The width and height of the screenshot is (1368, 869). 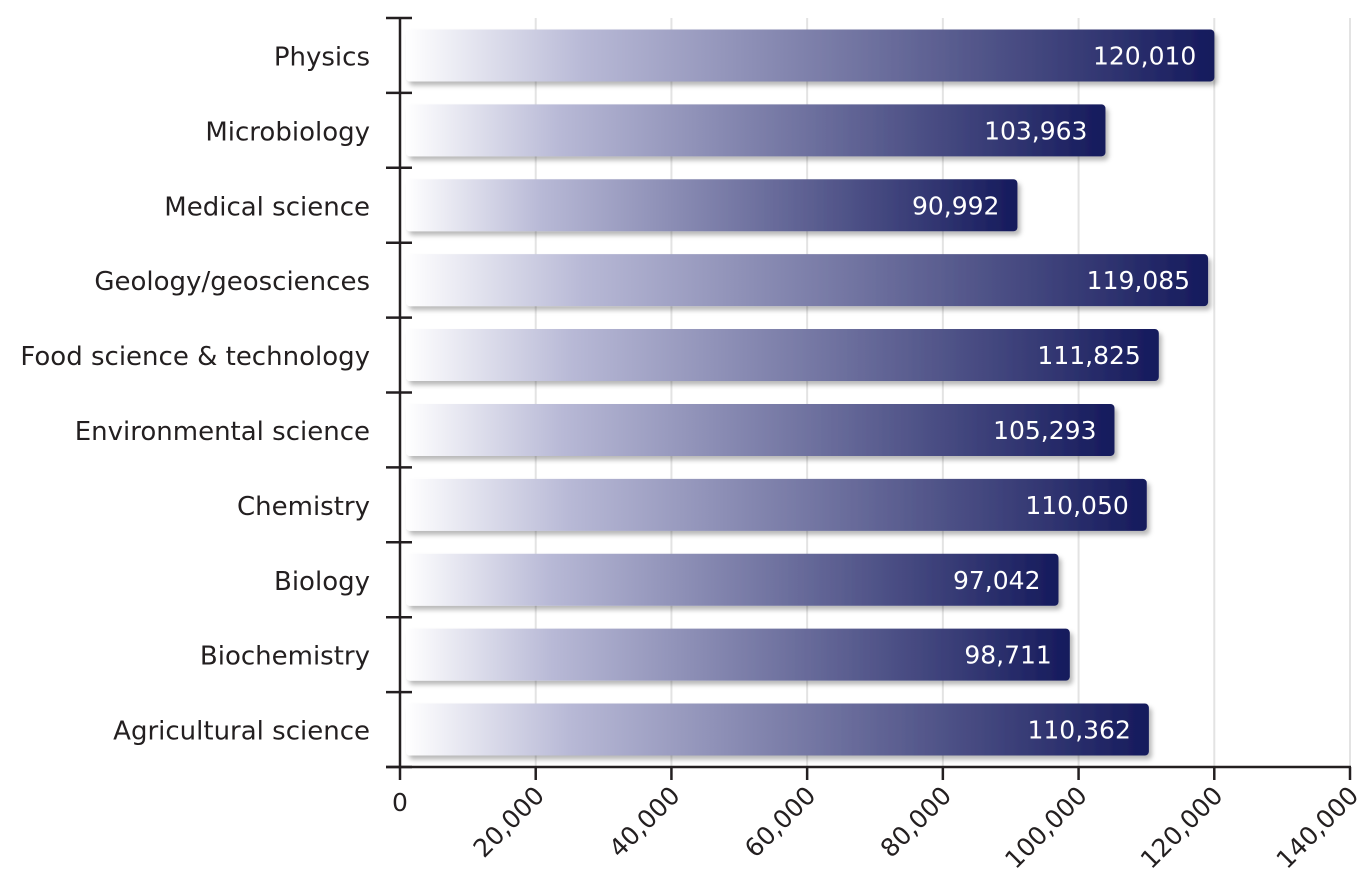 What do you see at coordinates (241, 732) in the screenshot?
I see `category-label-9: Agricultural science` at bounding box center [241, 732].